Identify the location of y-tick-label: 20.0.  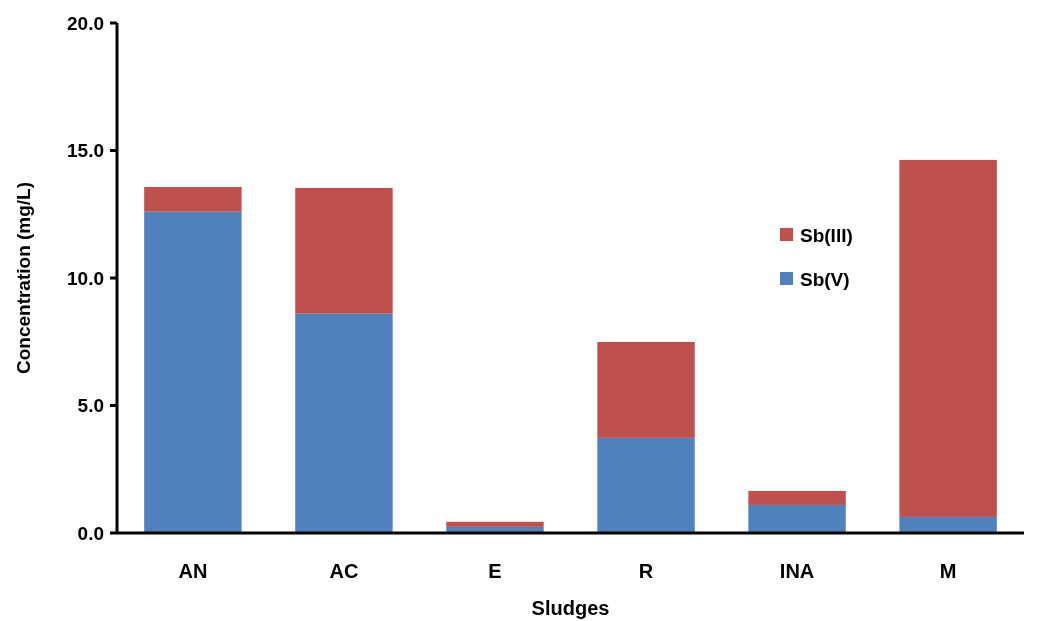
(85, 23).